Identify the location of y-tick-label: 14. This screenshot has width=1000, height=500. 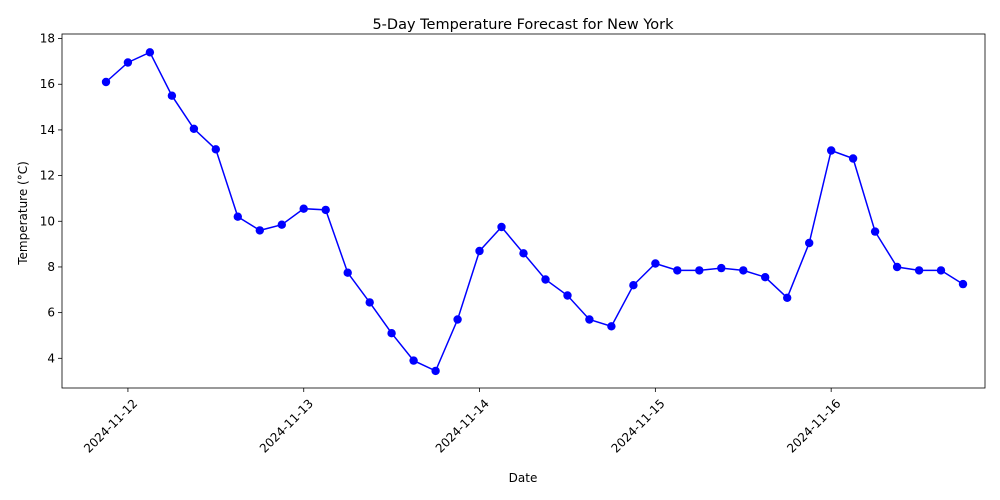
(47, 130).